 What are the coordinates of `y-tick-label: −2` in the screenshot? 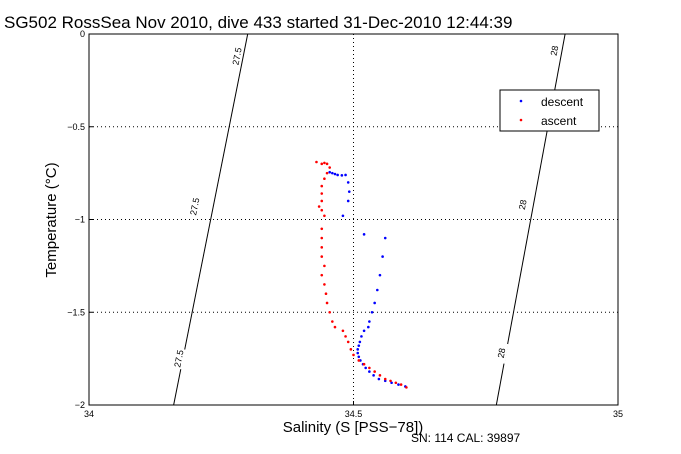 It's located at (80, 405).